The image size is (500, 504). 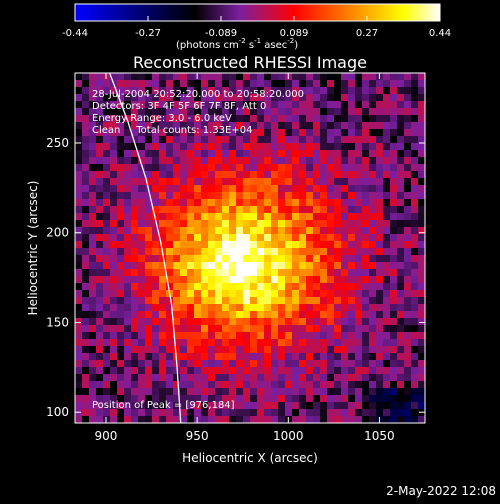 I want to click on x-tick-label: 950, so click(x=197, y=436).